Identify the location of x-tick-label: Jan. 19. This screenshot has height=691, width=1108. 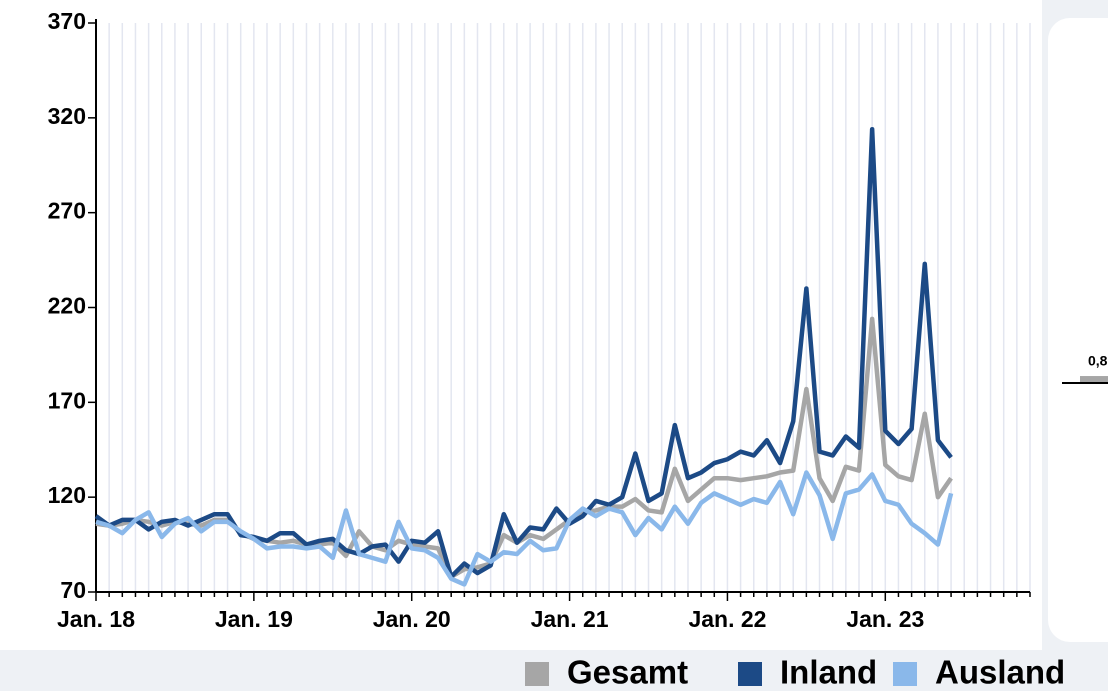
(254, 619).